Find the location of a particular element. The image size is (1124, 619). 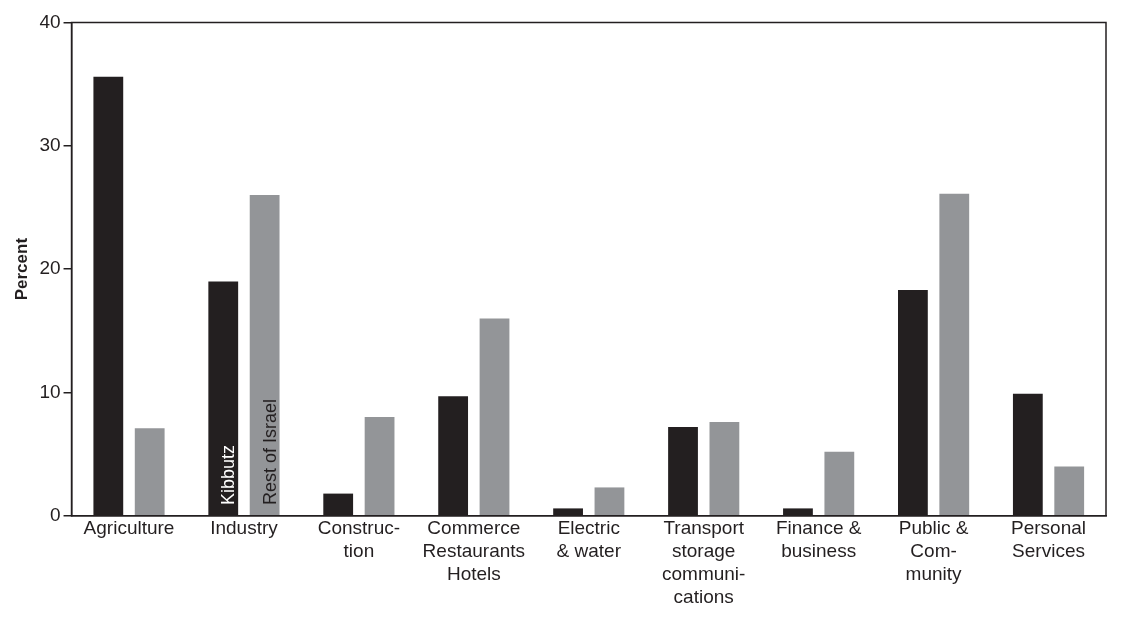

x-tick-label: Electric & water is located at coordinates (589, 539).